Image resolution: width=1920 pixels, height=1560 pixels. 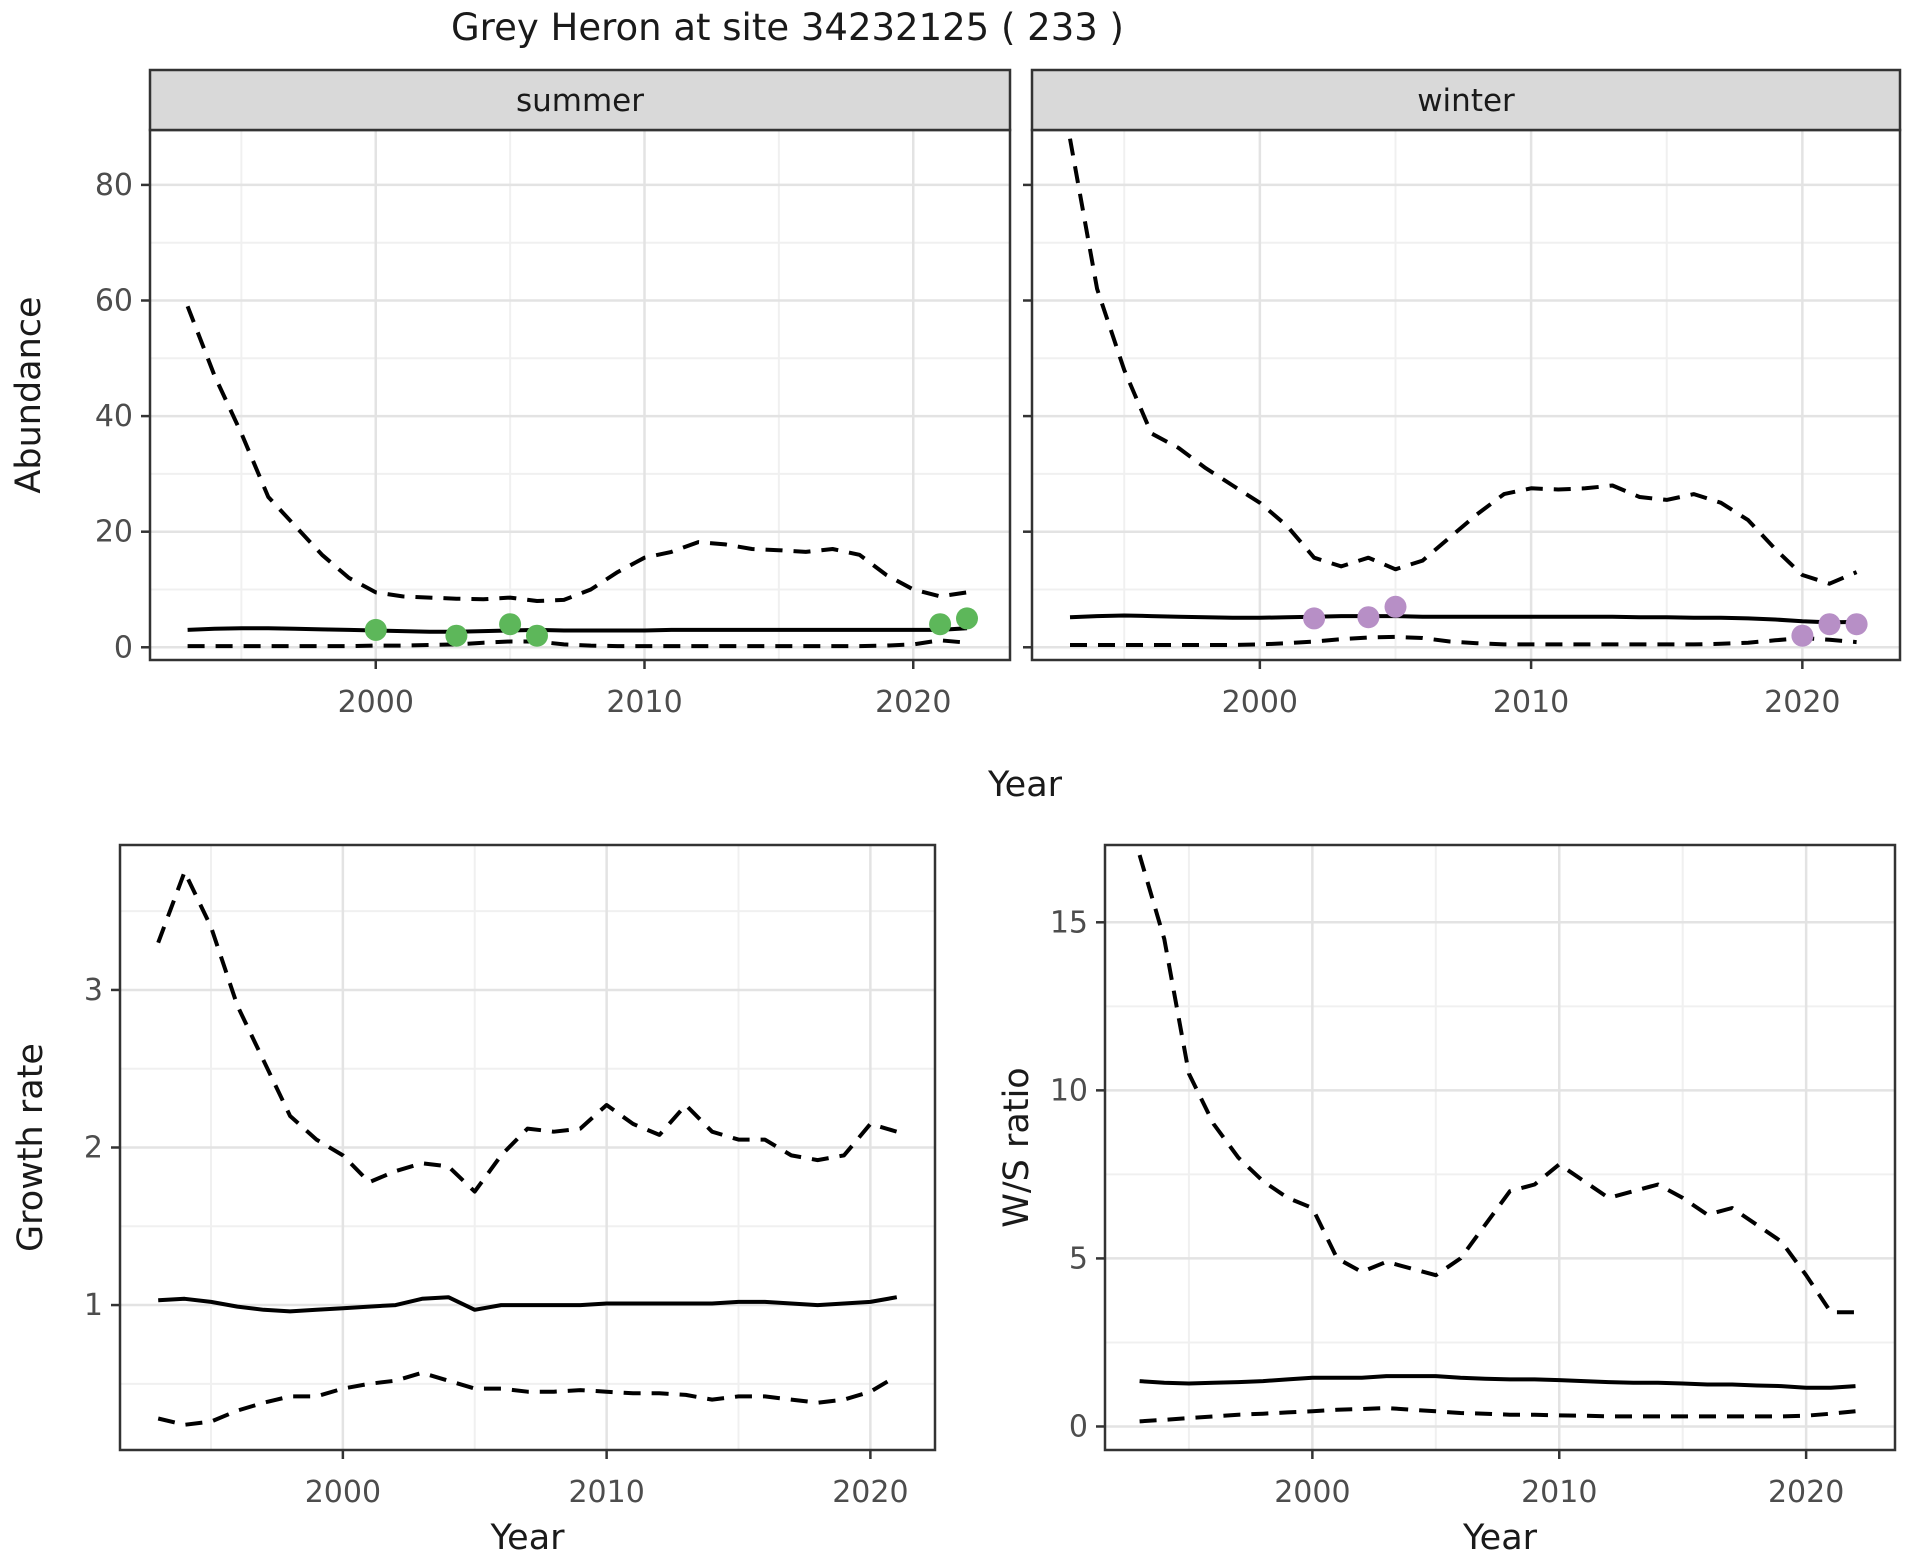 What do you see at coordinates (787, 27) in the screenshot?
I see `chart-title: Grey Heron at site 34232125 ( 233 )` at bounding box center [787, 27].